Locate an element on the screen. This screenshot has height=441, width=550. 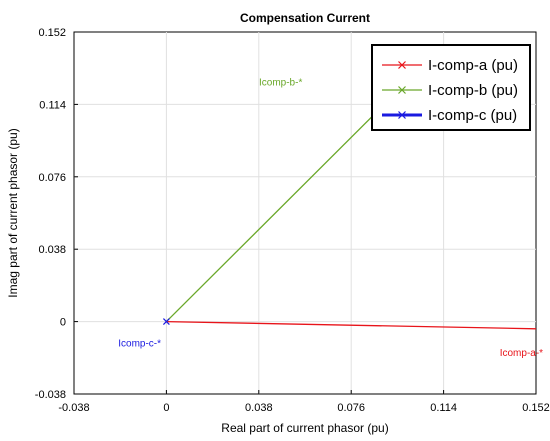
x-tick-label: 0.038 is located at coordinates (259, 408).